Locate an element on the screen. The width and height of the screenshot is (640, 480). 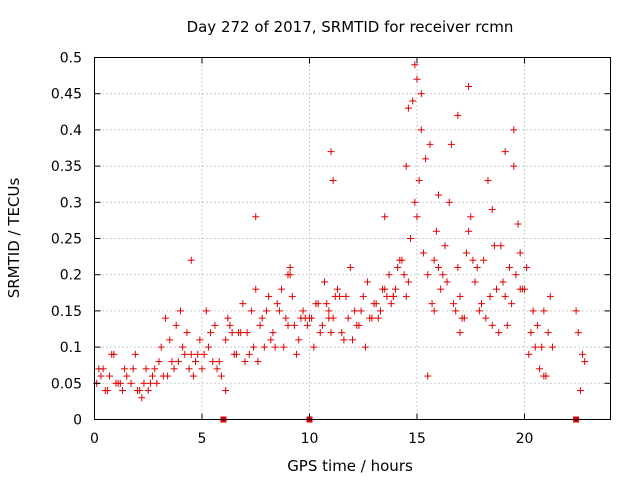
y-tick-label: 0.3 is located at coordinates (71, 203).